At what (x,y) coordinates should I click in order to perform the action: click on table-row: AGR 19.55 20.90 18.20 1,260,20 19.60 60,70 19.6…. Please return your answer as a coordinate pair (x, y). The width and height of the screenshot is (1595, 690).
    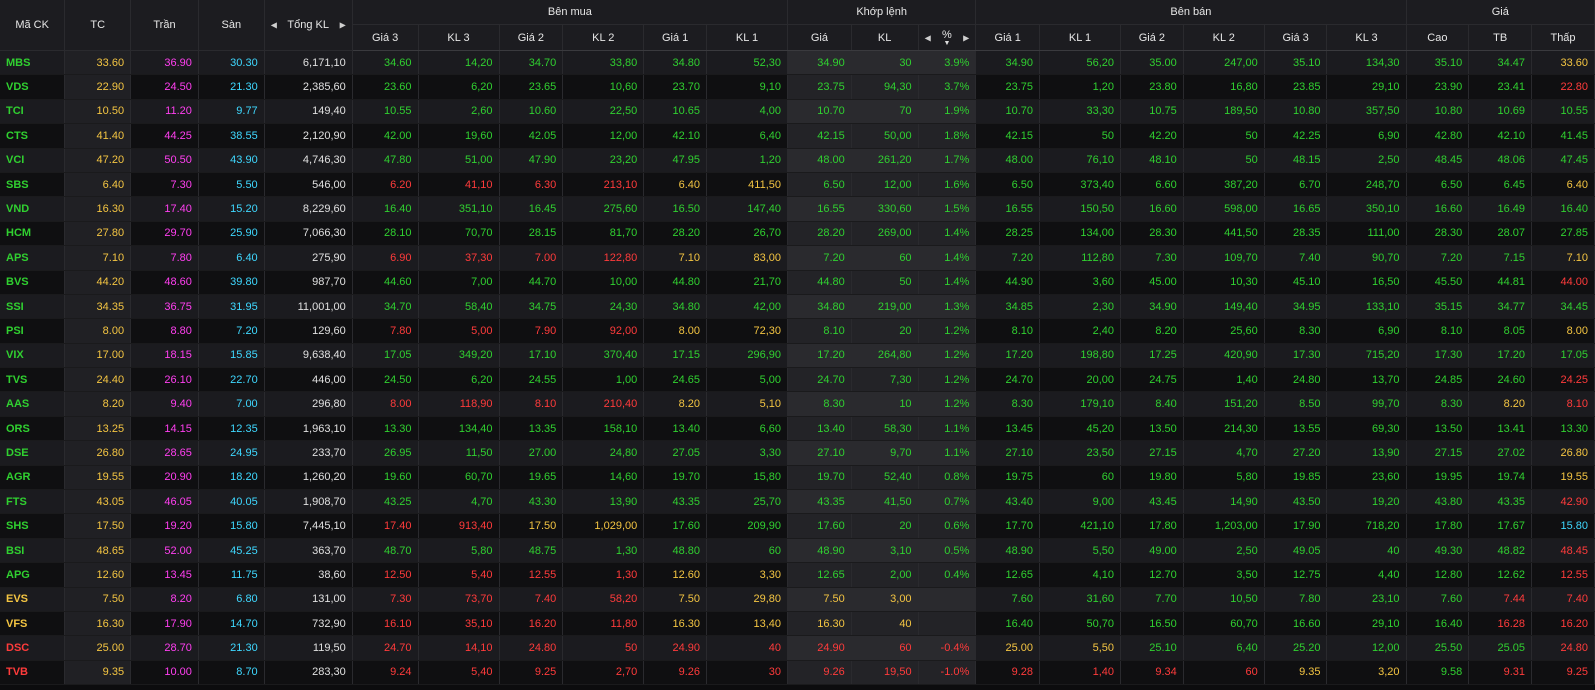
    Looking at the image, I should click on (797, 478).